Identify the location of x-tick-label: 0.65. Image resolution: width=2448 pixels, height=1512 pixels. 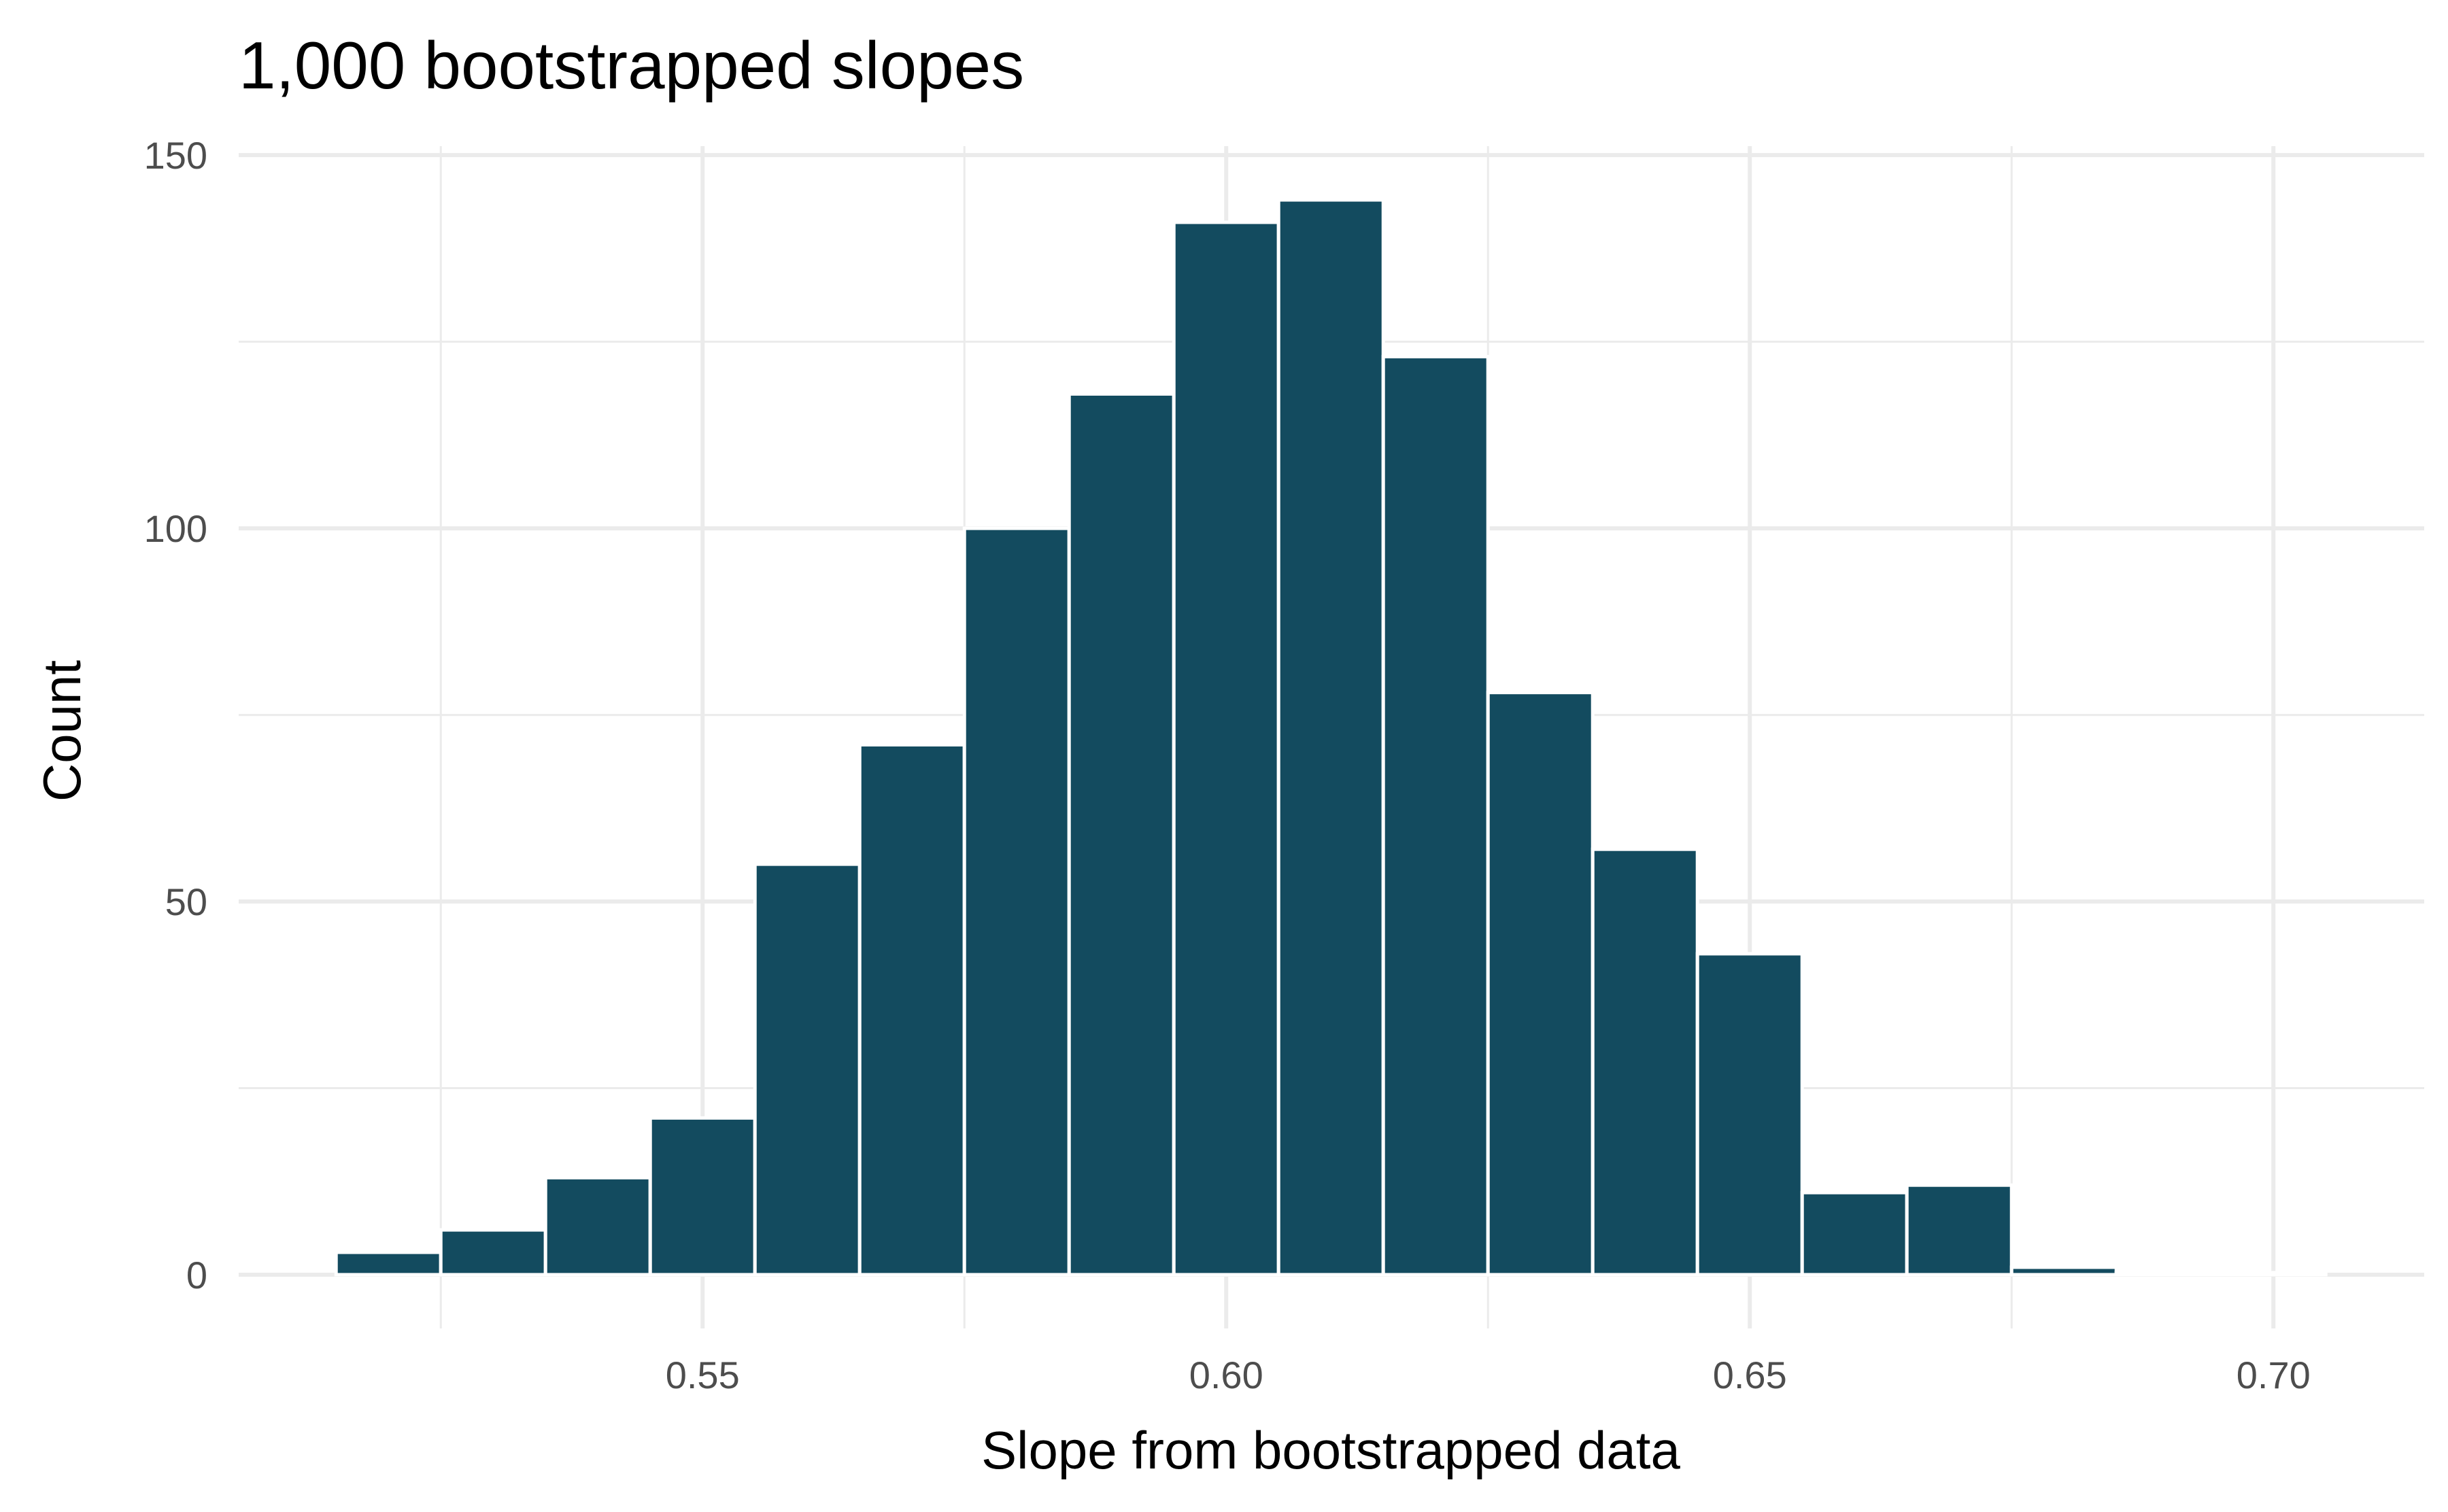
(1750, 1375).